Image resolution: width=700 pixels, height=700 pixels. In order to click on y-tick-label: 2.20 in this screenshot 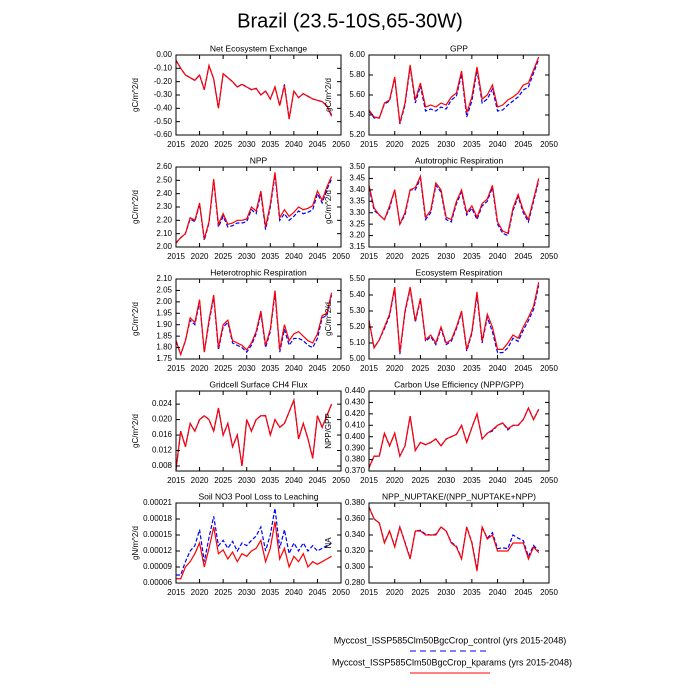, I will do `click(164, 219)`.